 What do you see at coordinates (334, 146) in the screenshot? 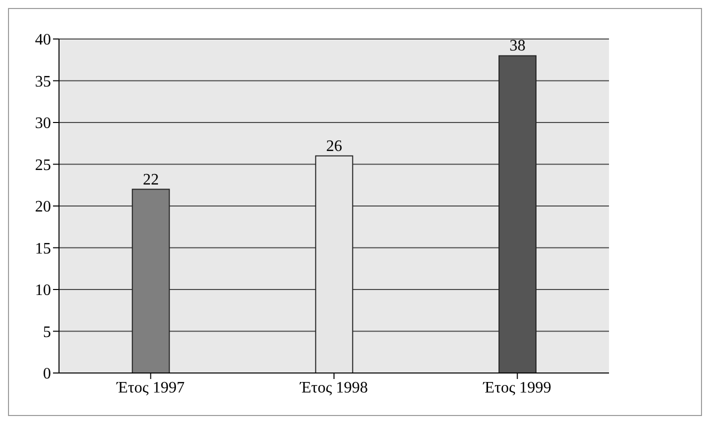
I see `data-label: 26` at bounding box center [334, 146].